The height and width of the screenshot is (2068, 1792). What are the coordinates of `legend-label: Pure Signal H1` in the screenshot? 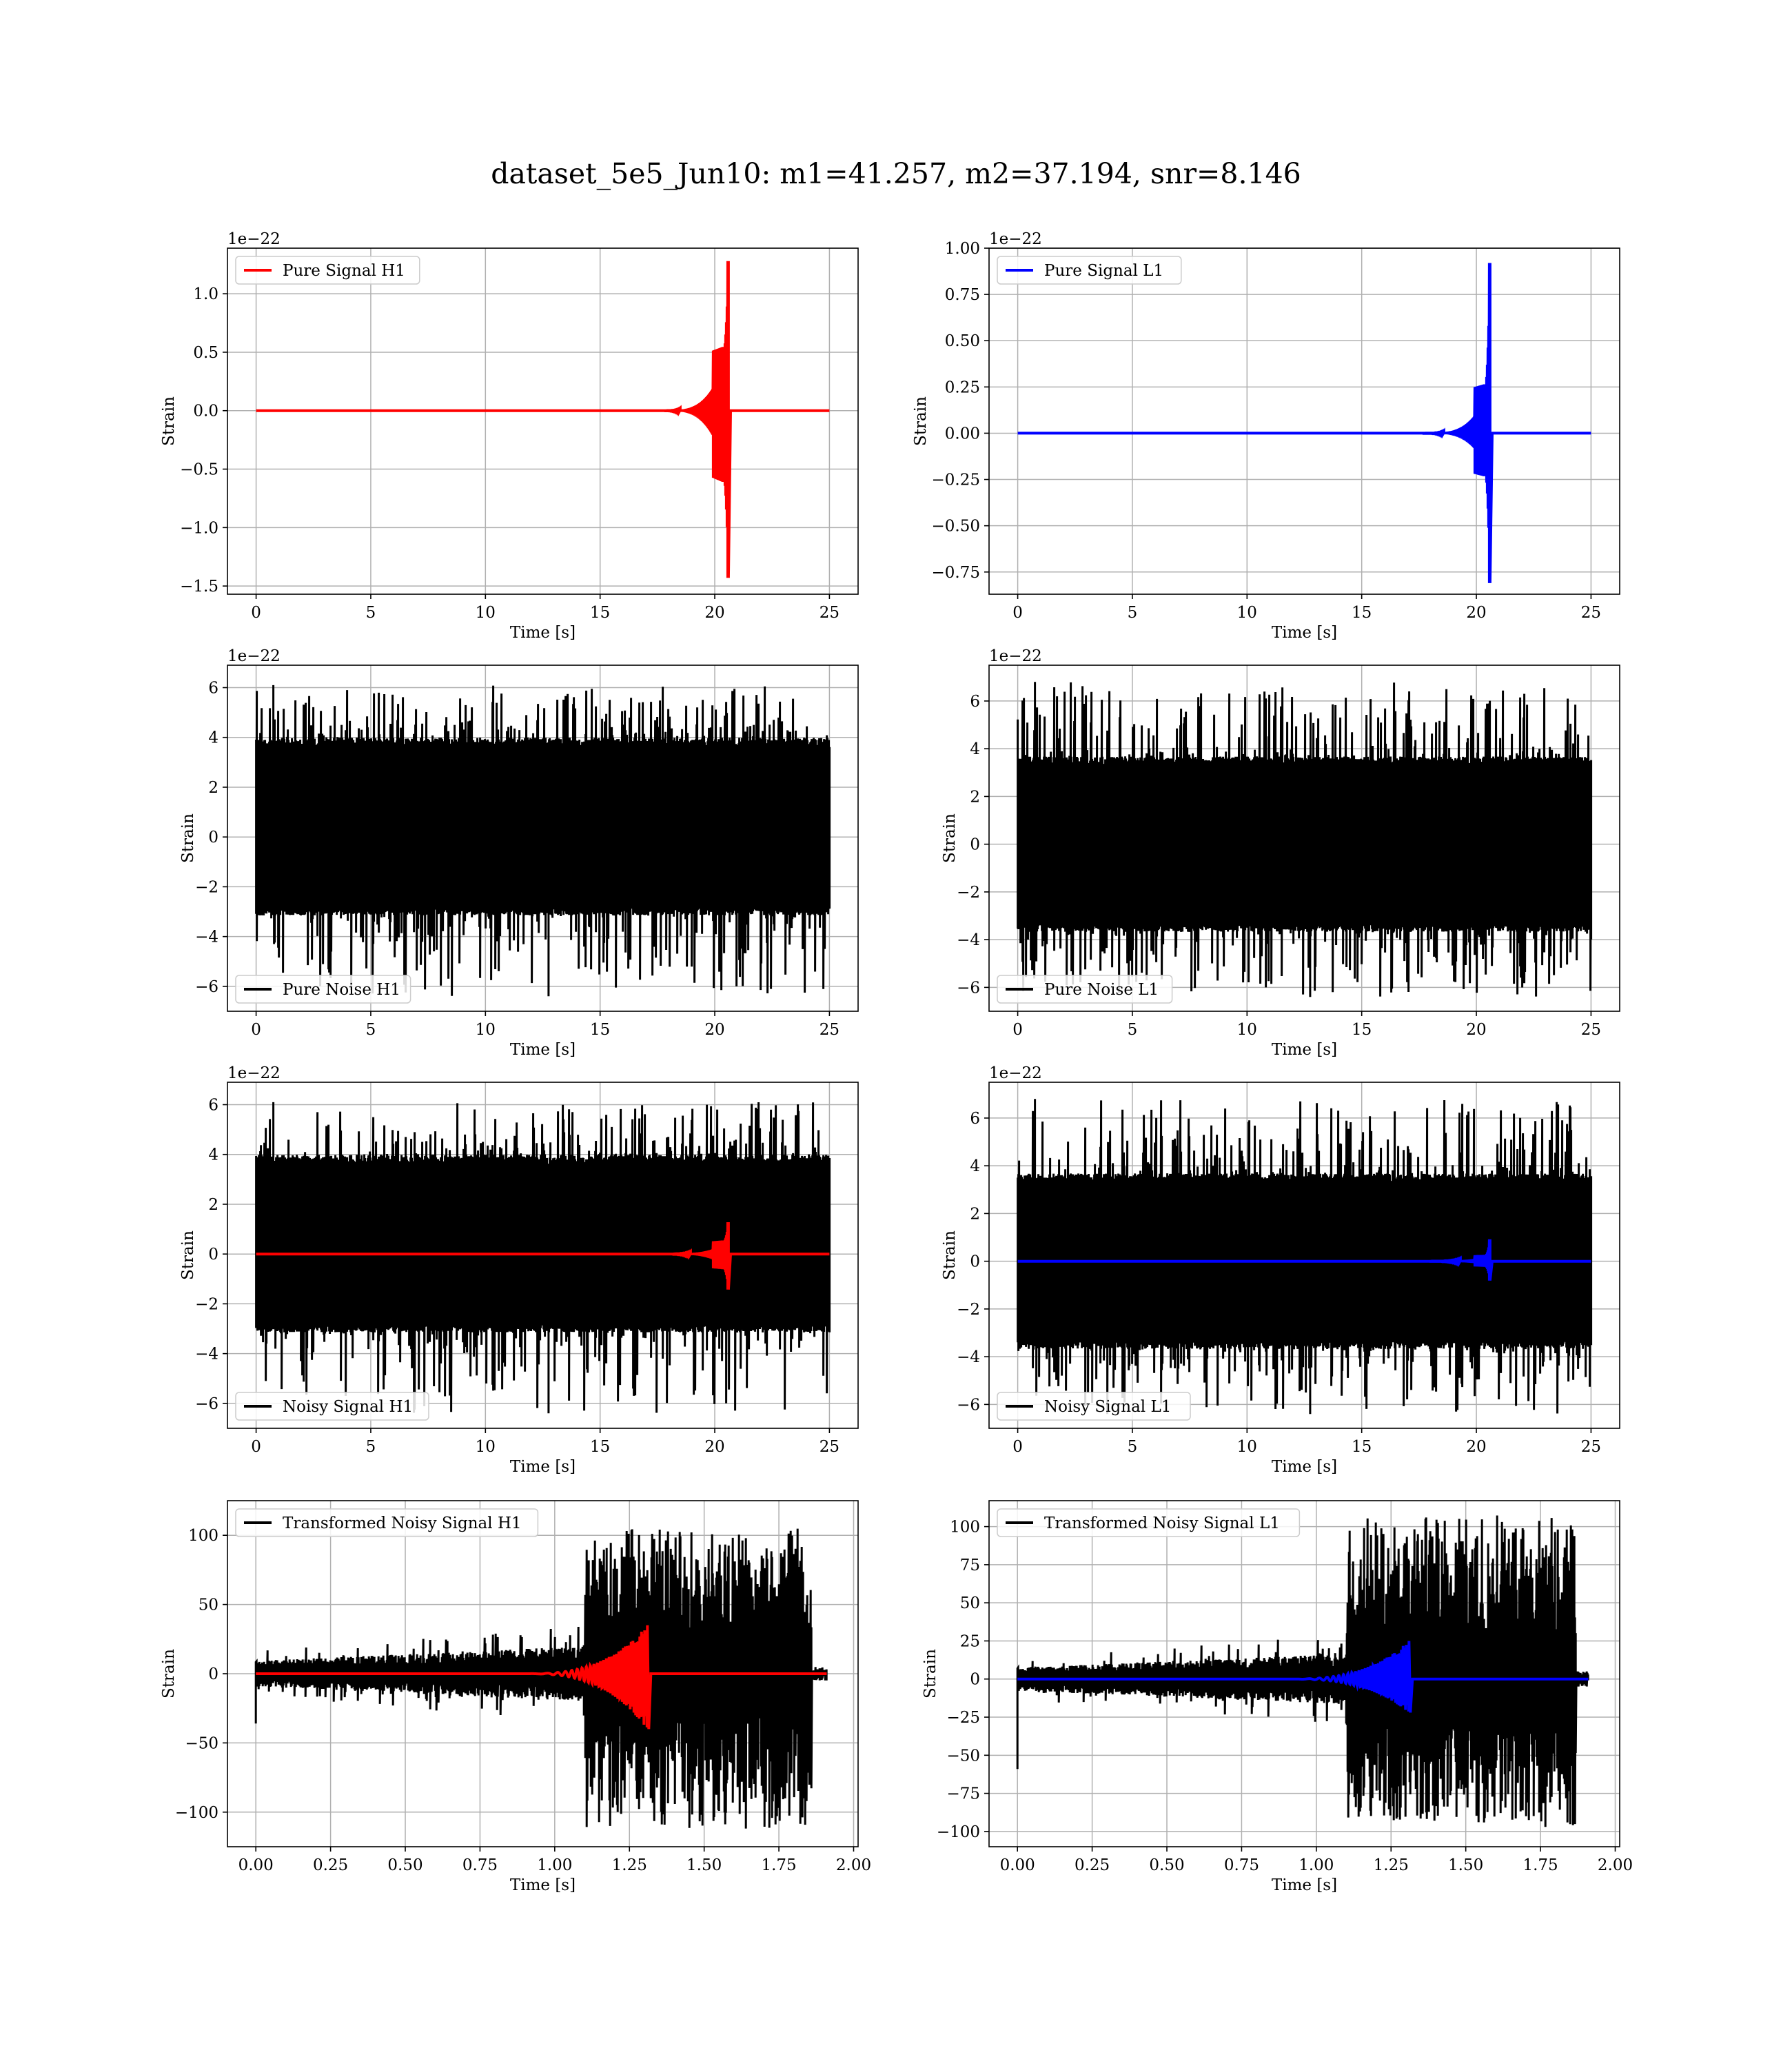 It's located at (344, 271).